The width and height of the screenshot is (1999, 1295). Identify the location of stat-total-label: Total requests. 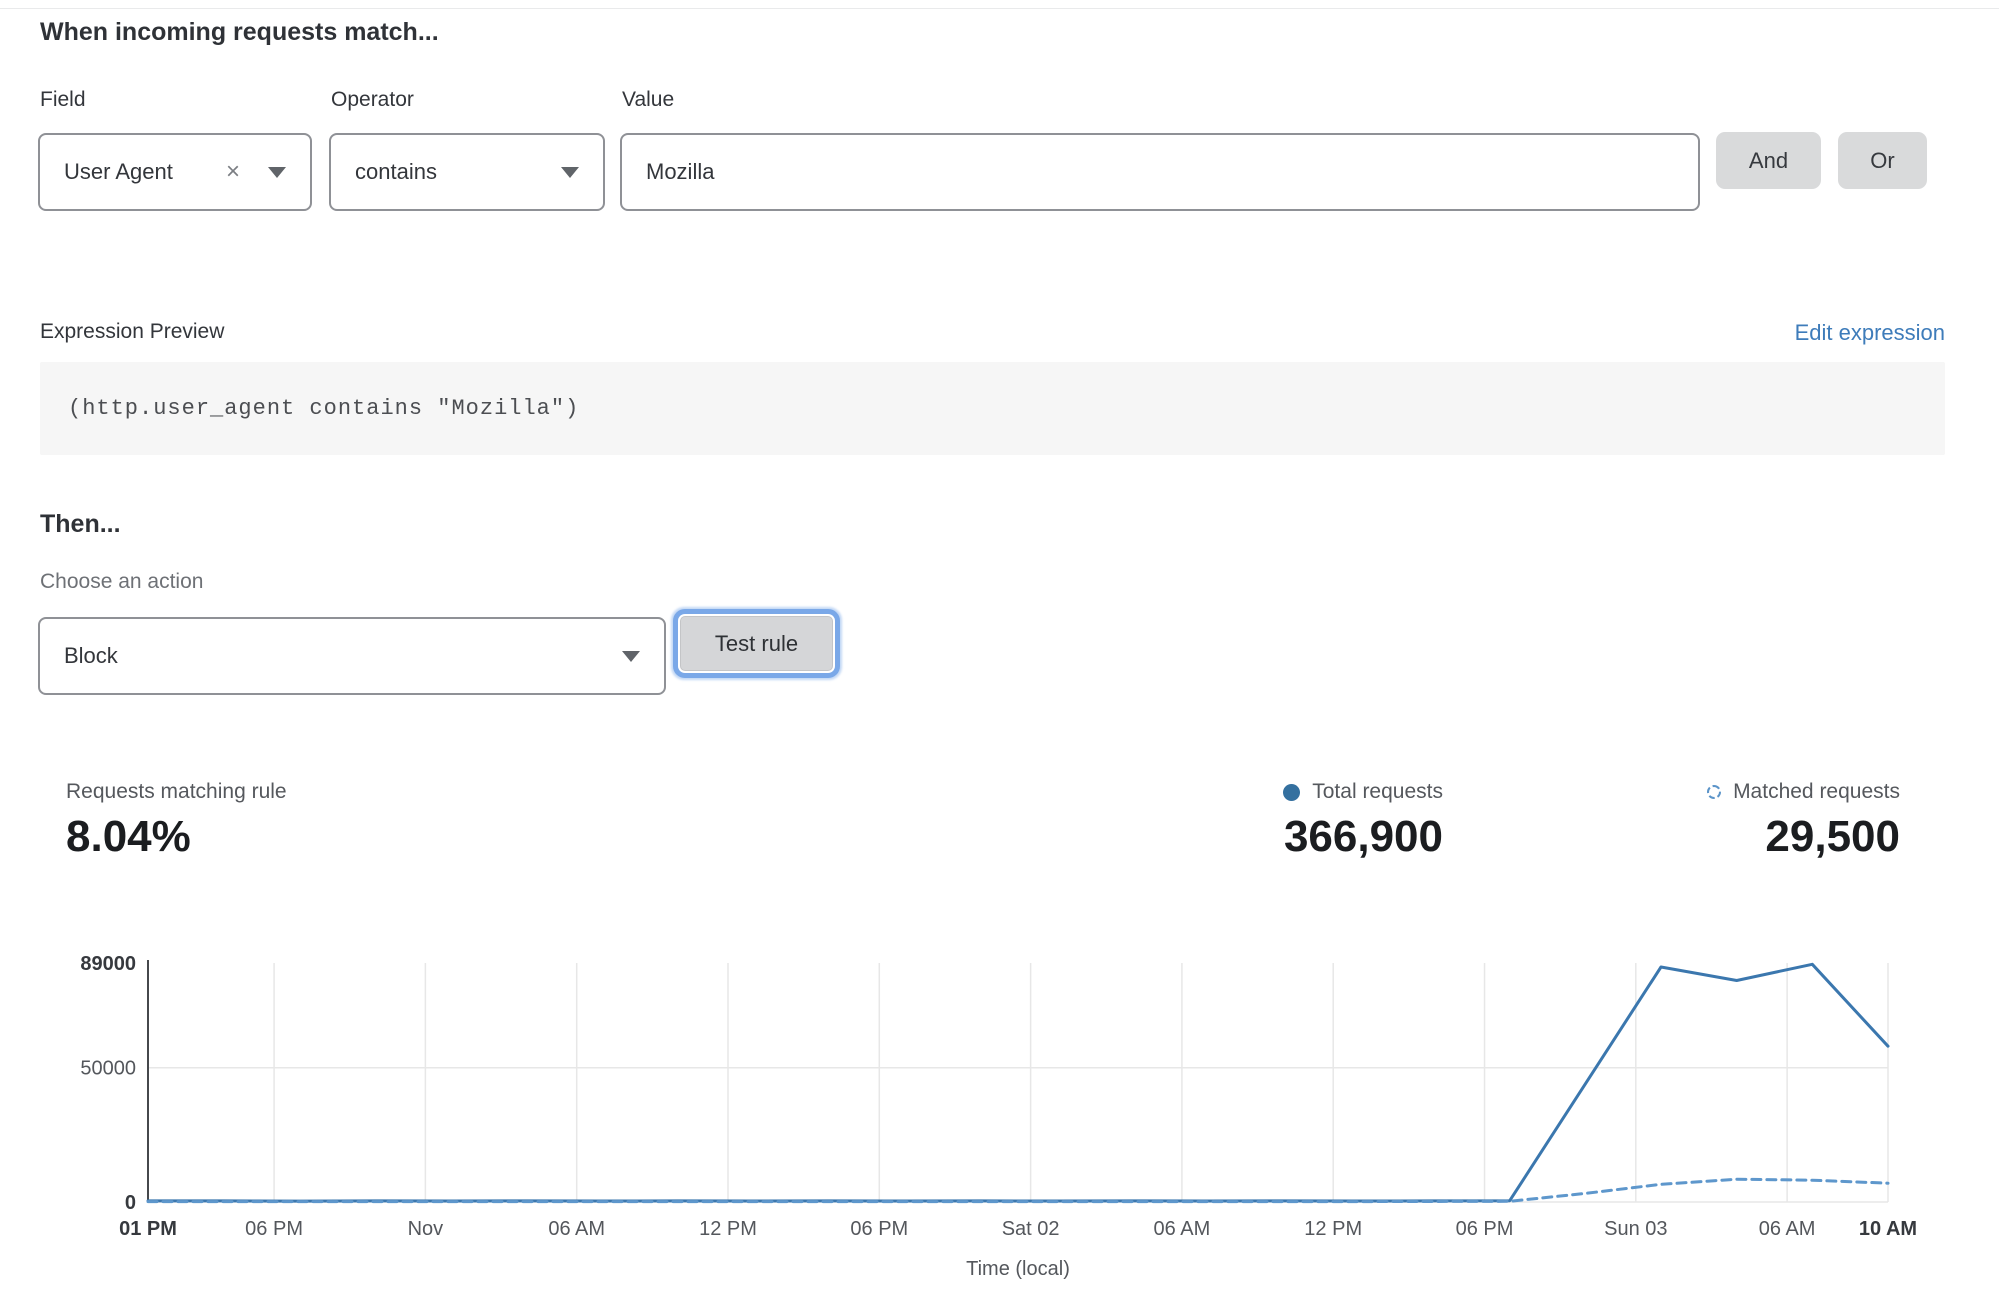
(1377, 791).